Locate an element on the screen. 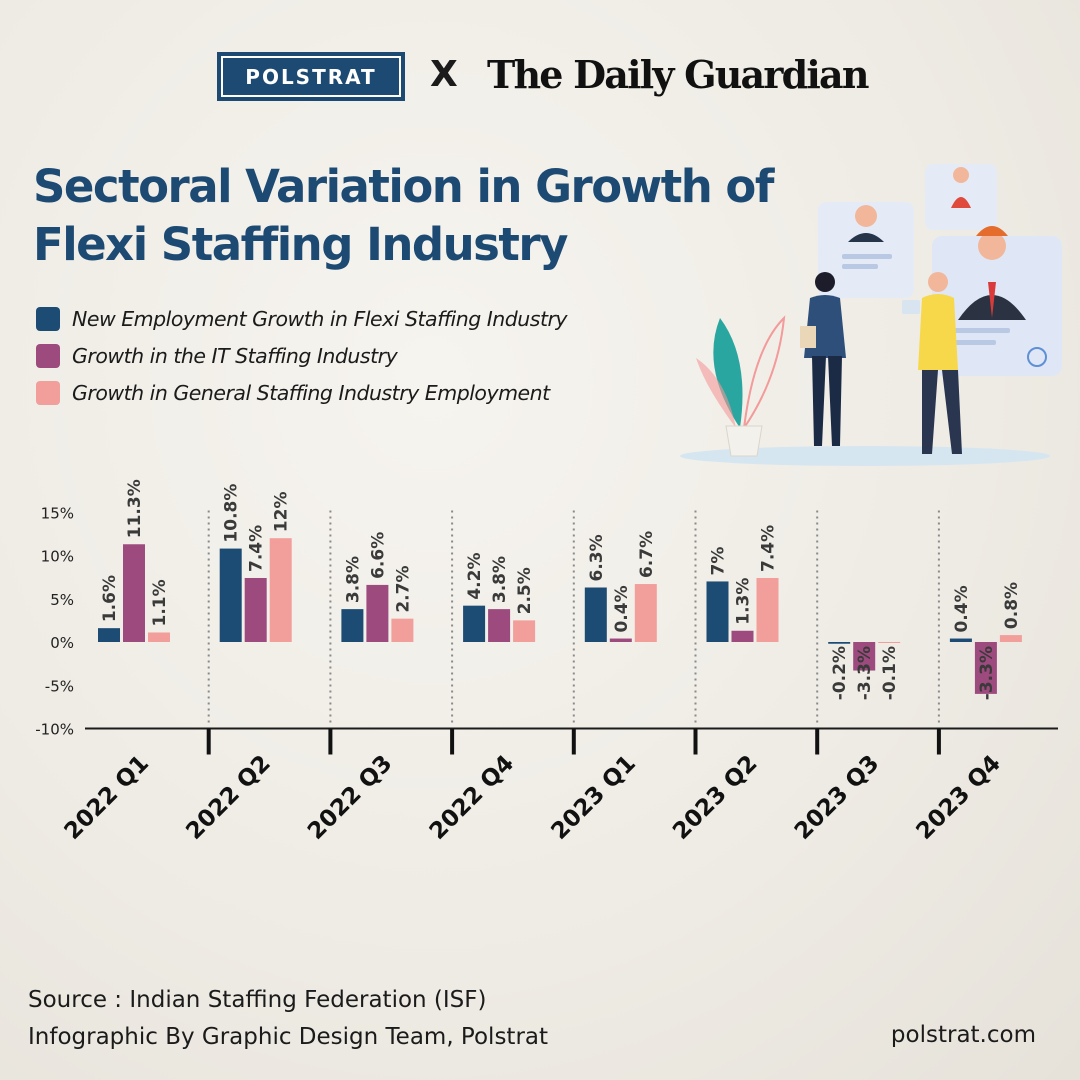 This screenshot has width=1080, height=1080. y-tick-label: -10% is located at coordinates (54, 730).